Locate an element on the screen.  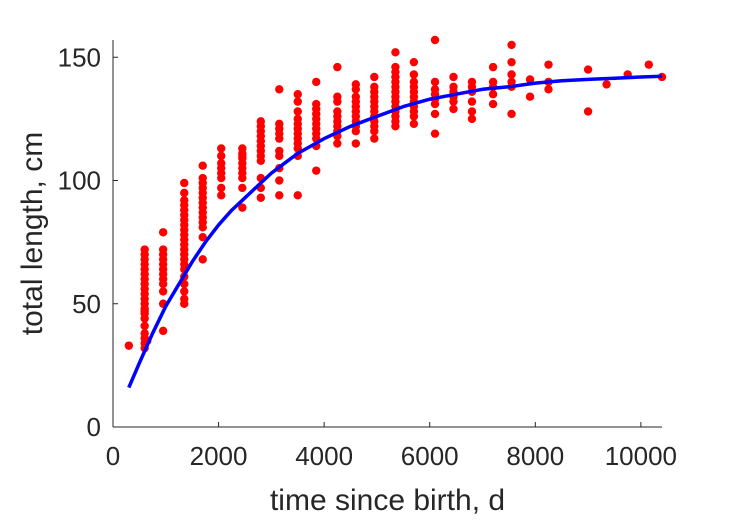
x-tick-label: 10000 is located at coordinates (641, 456).